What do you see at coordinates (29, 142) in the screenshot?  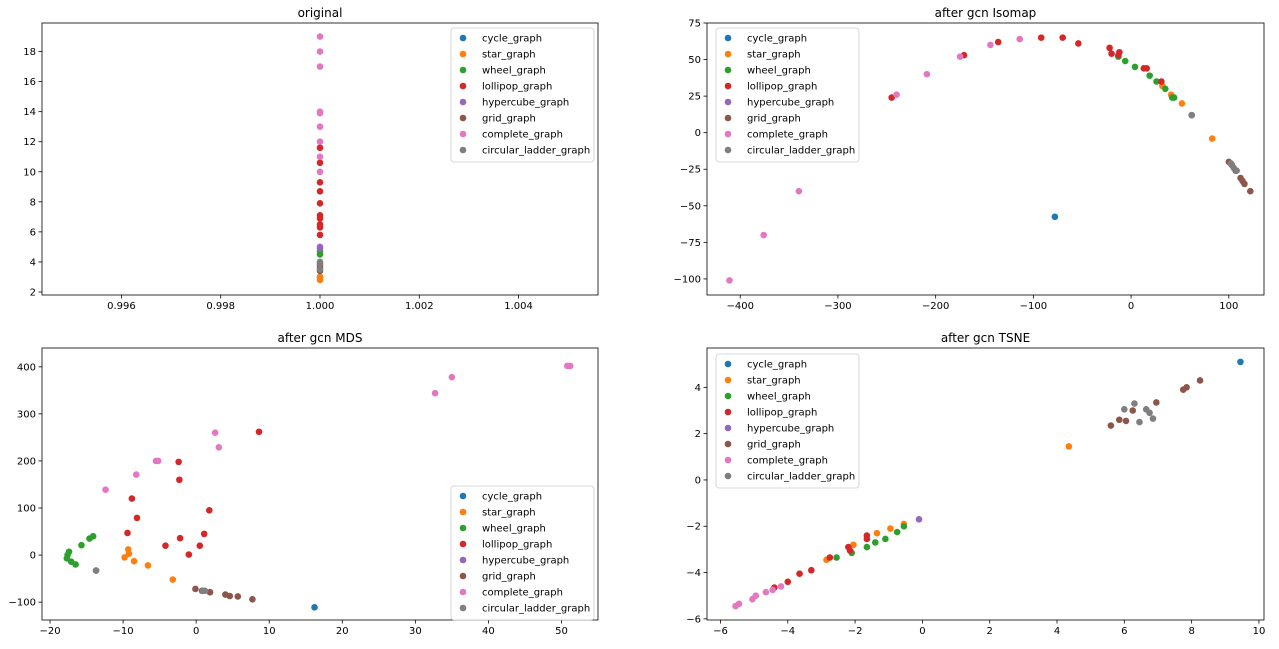 I see `y-tick-label: 12` at bounding box center [29, 142].